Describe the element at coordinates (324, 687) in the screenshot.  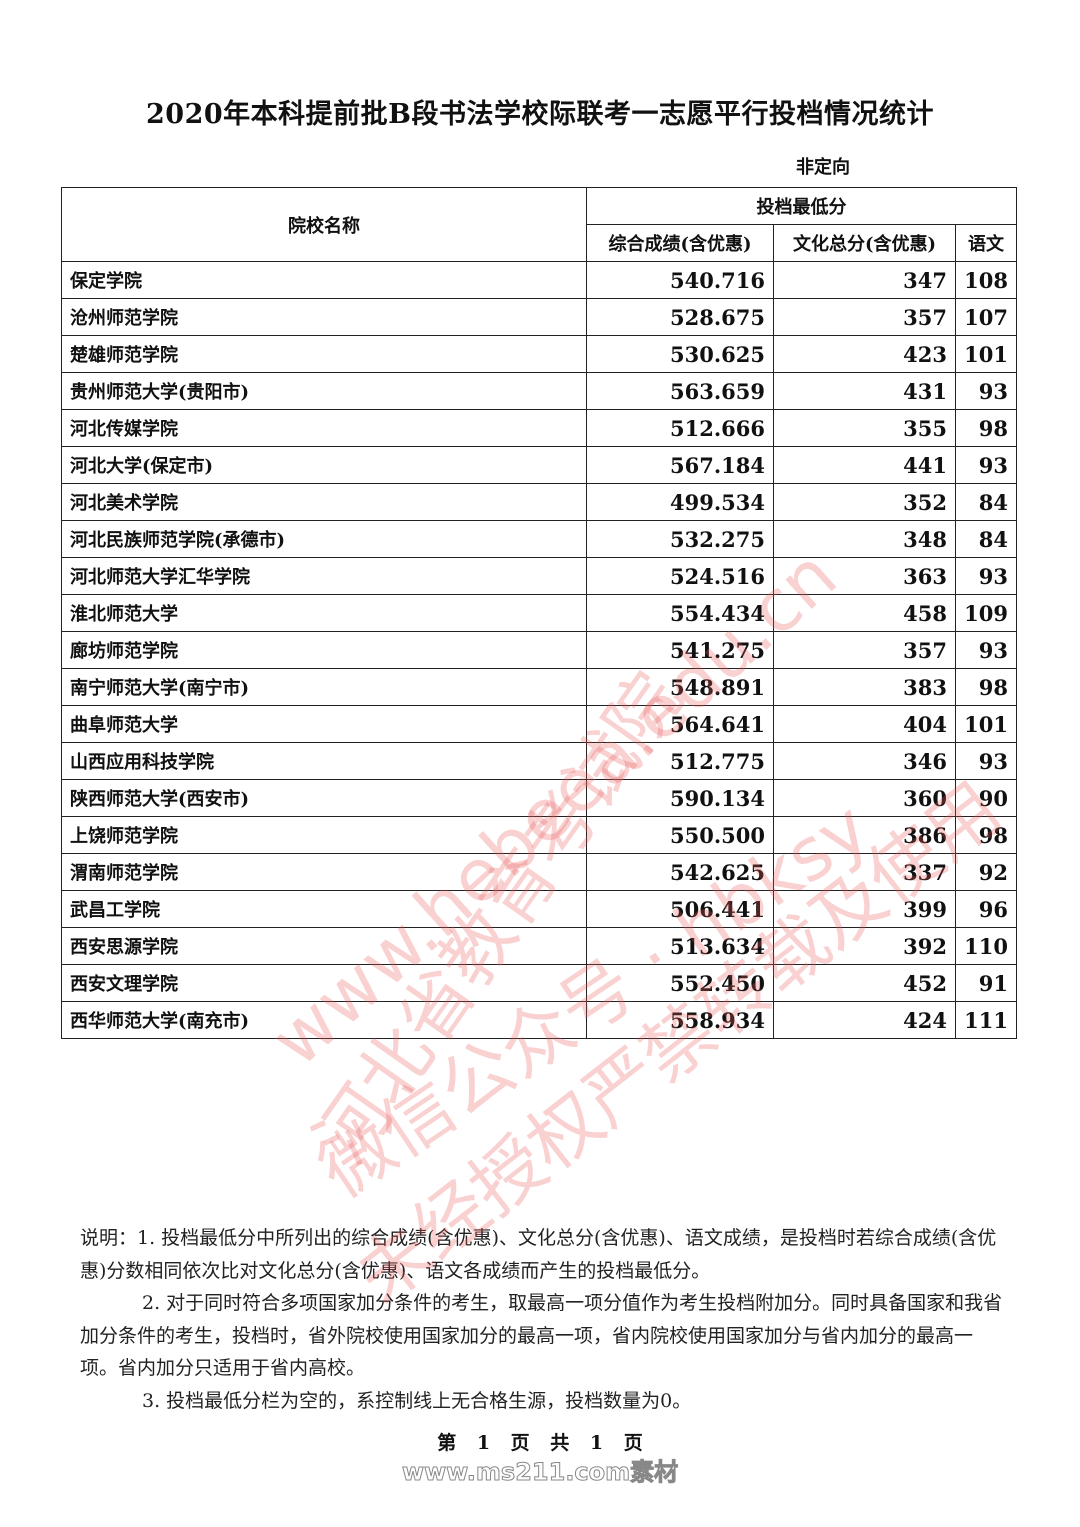
I see `school-name-cell: 南宁师范大学(南宁市)` at that location.